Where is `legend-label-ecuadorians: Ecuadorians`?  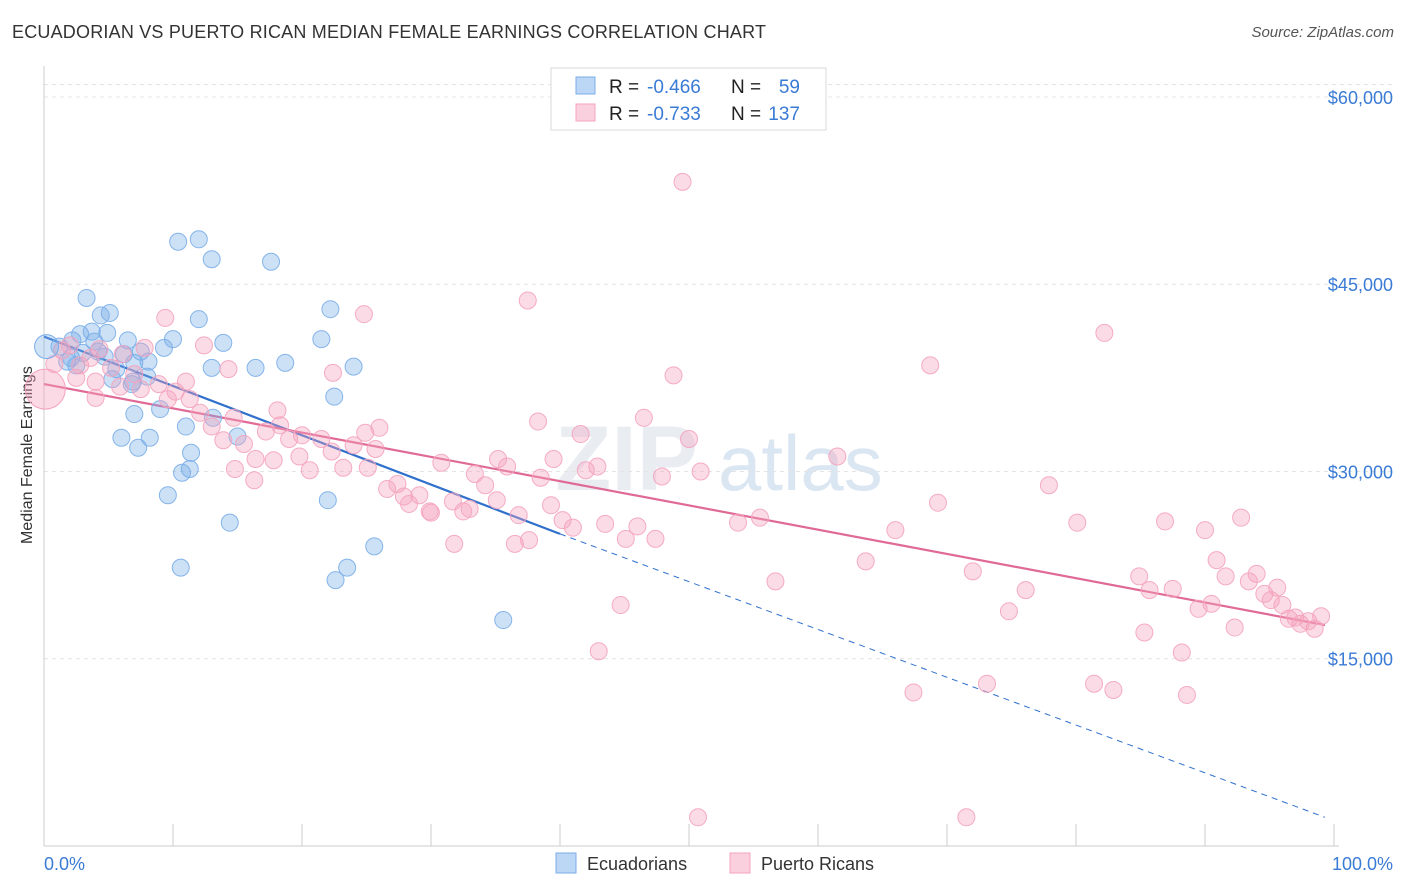
legend-label-ecuadorians: Ecuadorians is located at coordinates (637, 864).